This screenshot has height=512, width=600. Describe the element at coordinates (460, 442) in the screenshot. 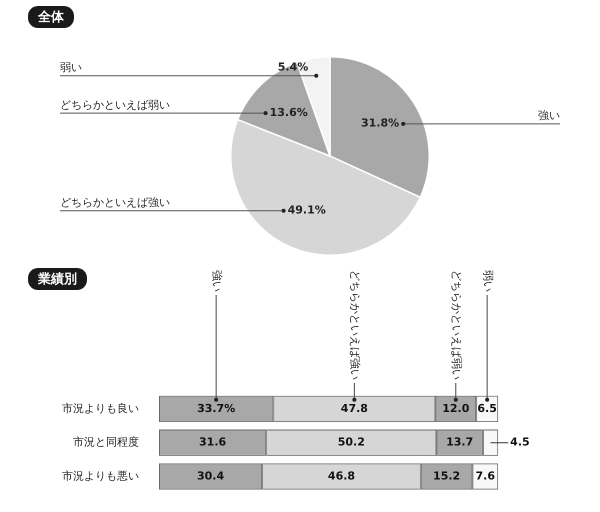

I see `data-label: 13.7` at that location.